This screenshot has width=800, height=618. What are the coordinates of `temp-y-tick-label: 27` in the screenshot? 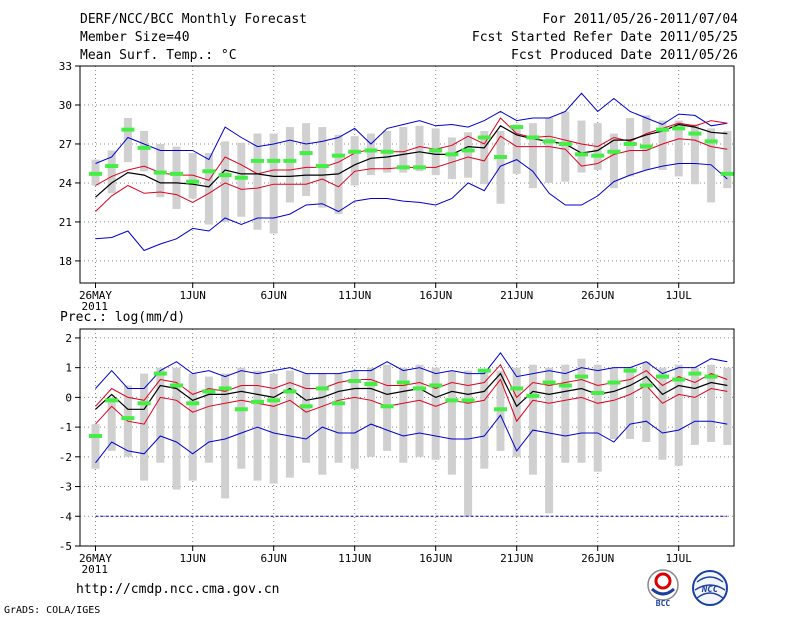 It's located at (65, 144).